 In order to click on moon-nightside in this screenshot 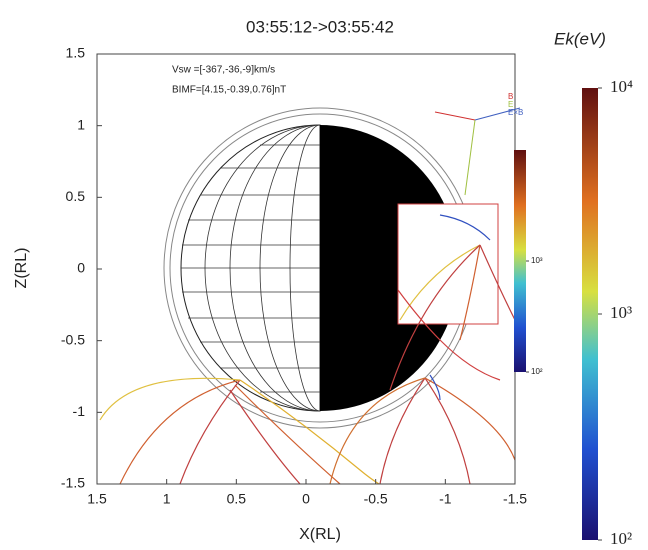, I will do `click(389, 268)`.